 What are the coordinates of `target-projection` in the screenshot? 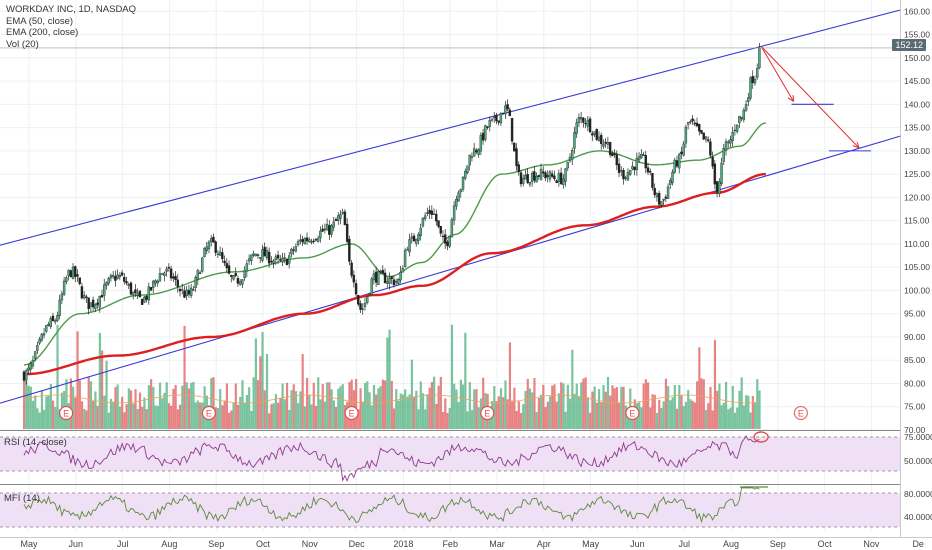 It's located at (816, 98).